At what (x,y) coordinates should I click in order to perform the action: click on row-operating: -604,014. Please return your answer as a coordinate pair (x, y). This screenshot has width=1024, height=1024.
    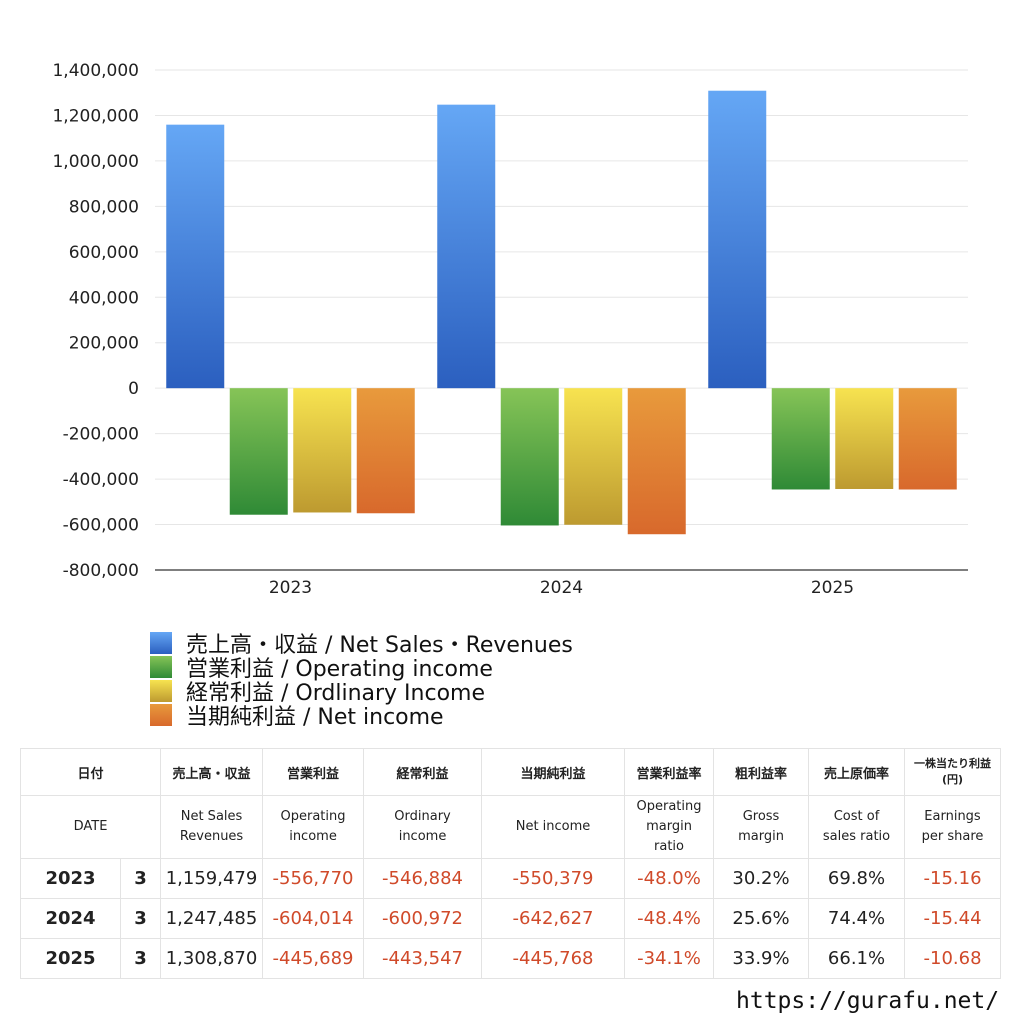
    Looking at the image, I should click on (313, 918).